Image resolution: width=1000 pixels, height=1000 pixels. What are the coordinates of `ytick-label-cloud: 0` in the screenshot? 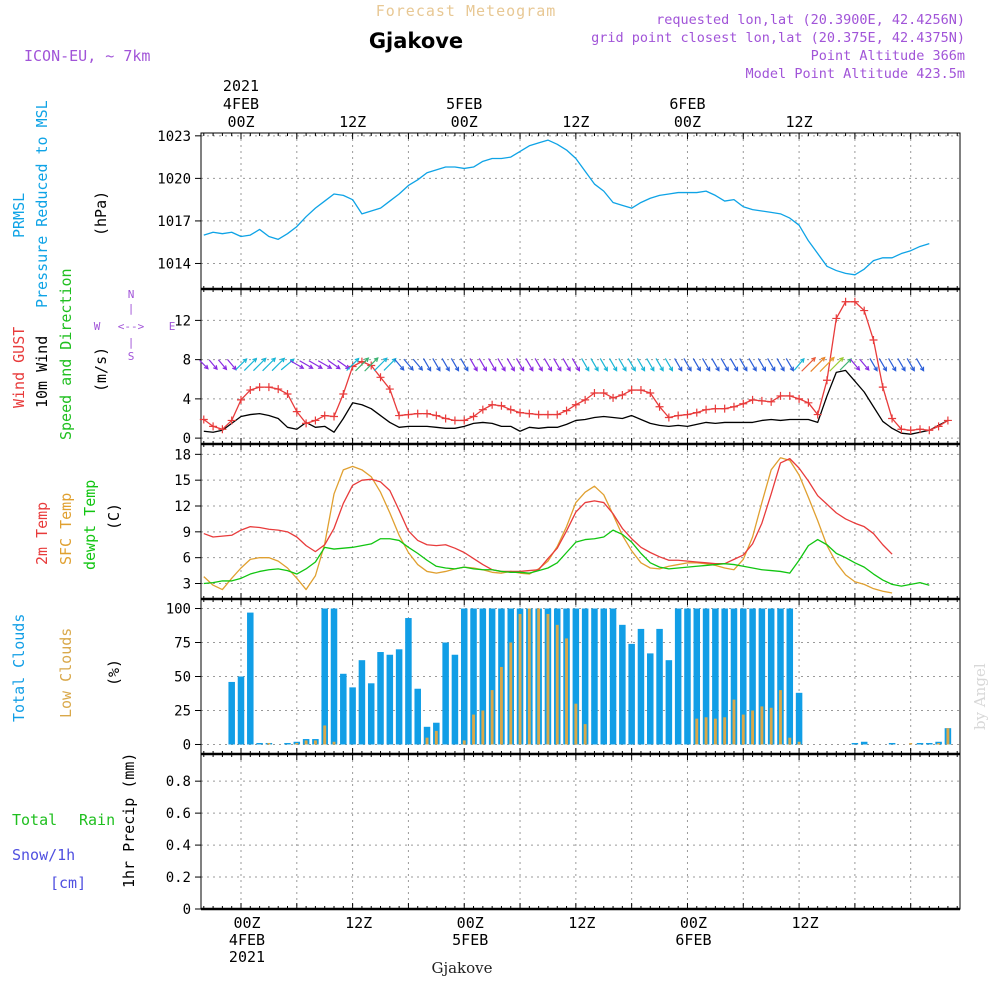 It's located at (187, 745).